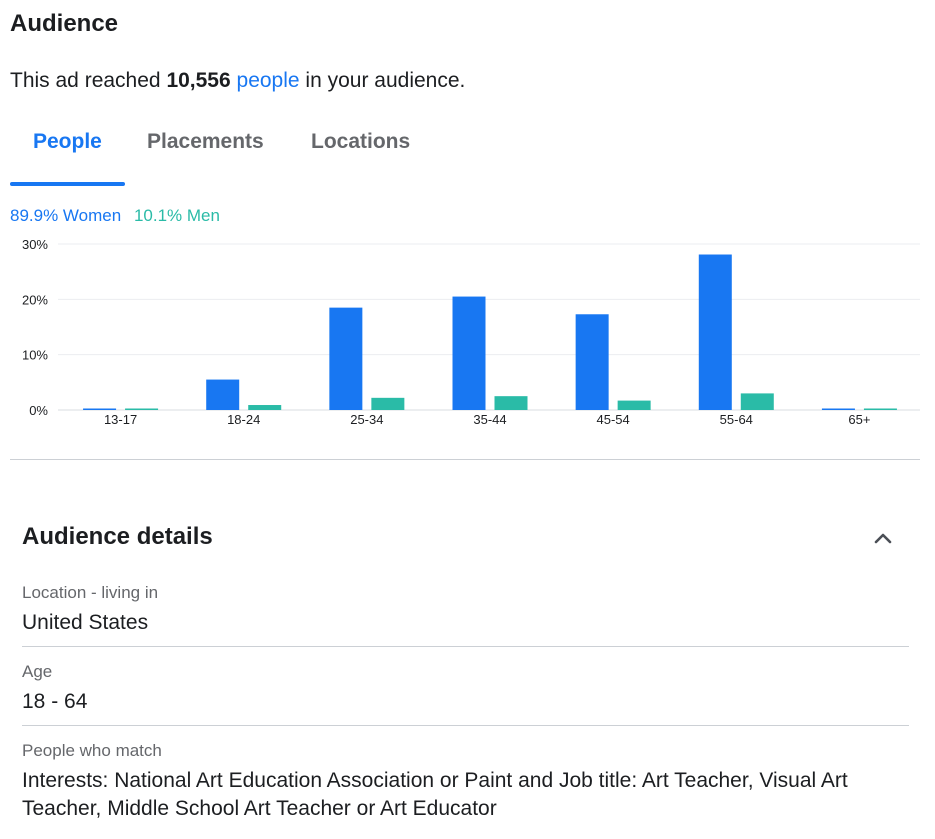 This screenshot has height=839, width=935. Describe the element at coordinates (35, 299) in the screenshot. I see `y-tick-label: 20%` at that location.